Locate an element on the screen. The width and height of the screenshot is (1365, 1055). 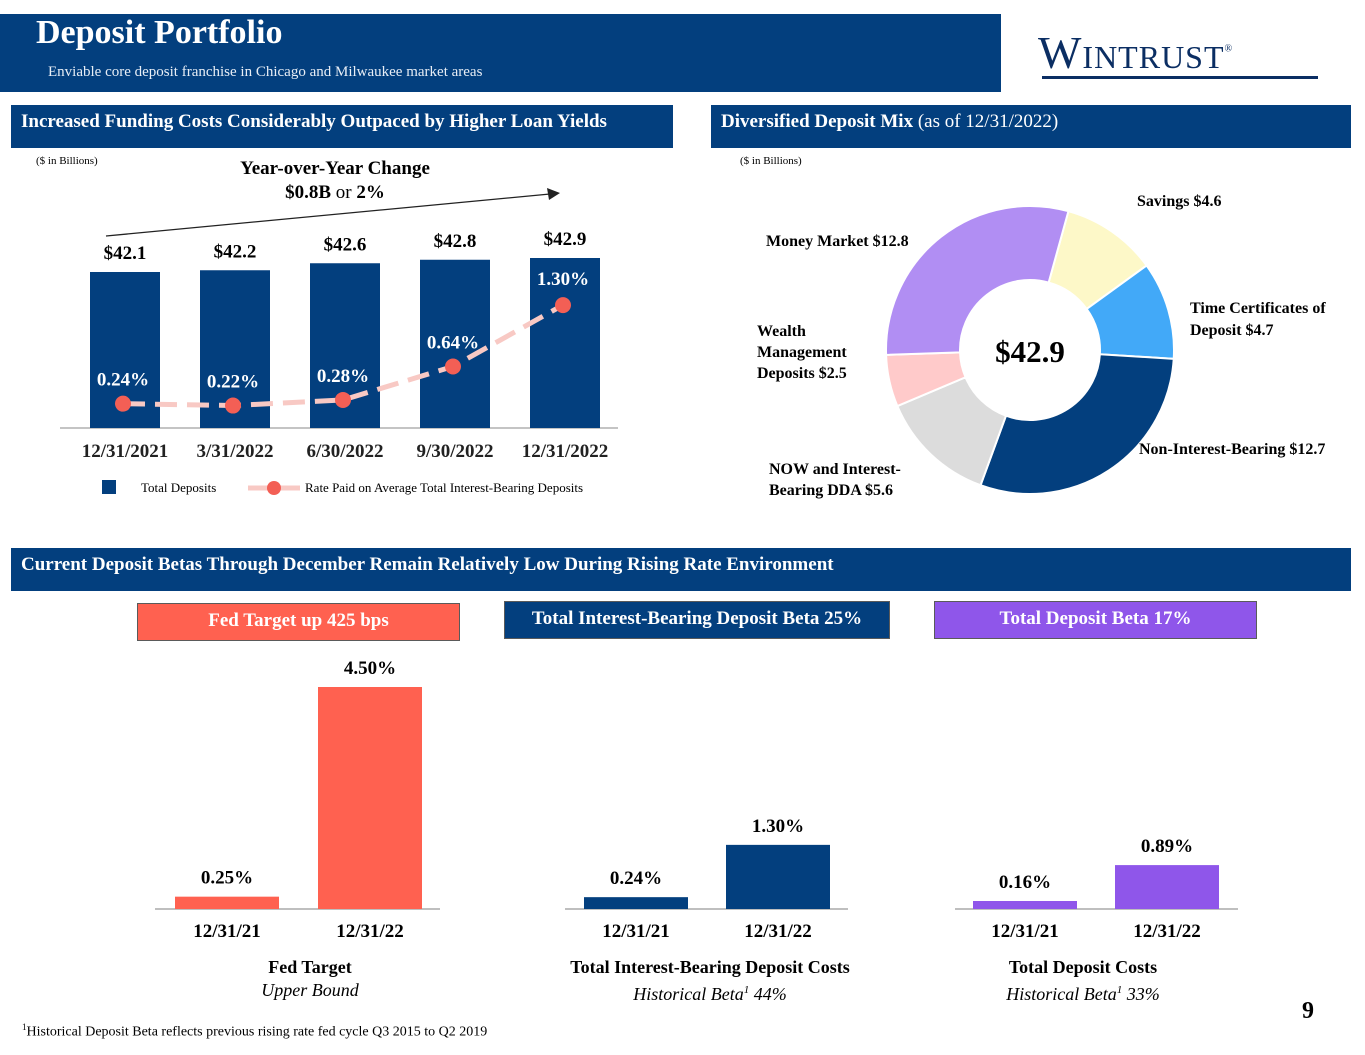
beta-bar-label: 4.50% is located at coordinates (370, 668).